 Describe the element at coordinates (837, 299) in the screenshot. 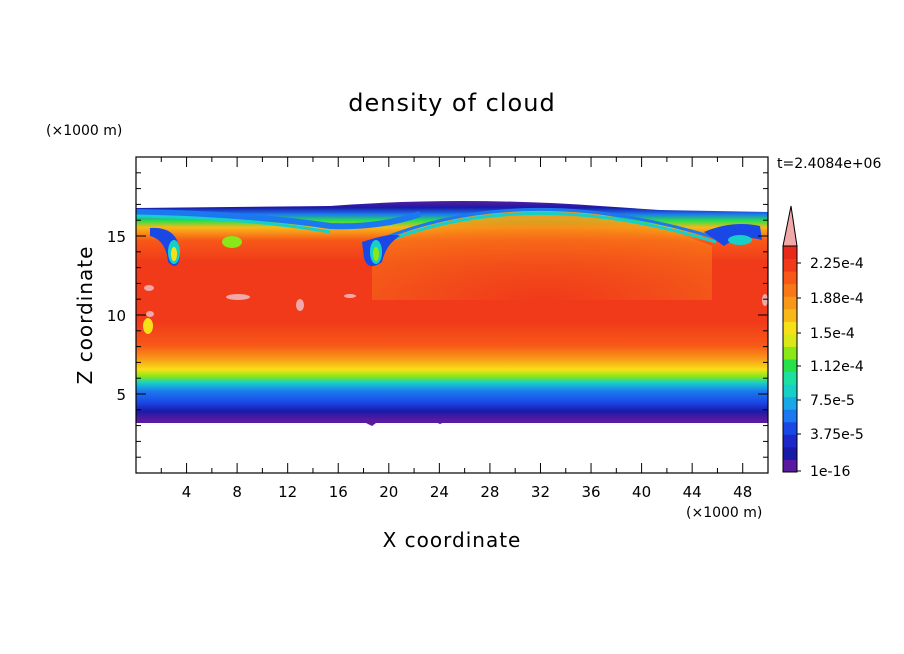

I see `colorbar-label: 1.88e-4` at that location.